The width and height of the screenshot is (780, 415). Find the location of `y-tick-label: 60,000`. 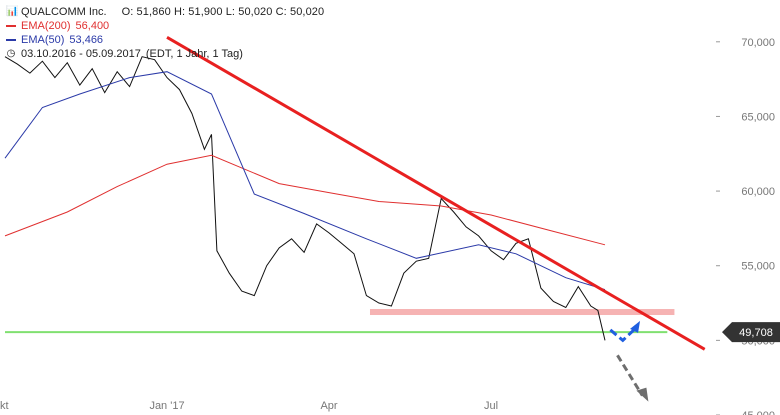

y-tick-label: 60,000 is located at coordinates (758, 192).